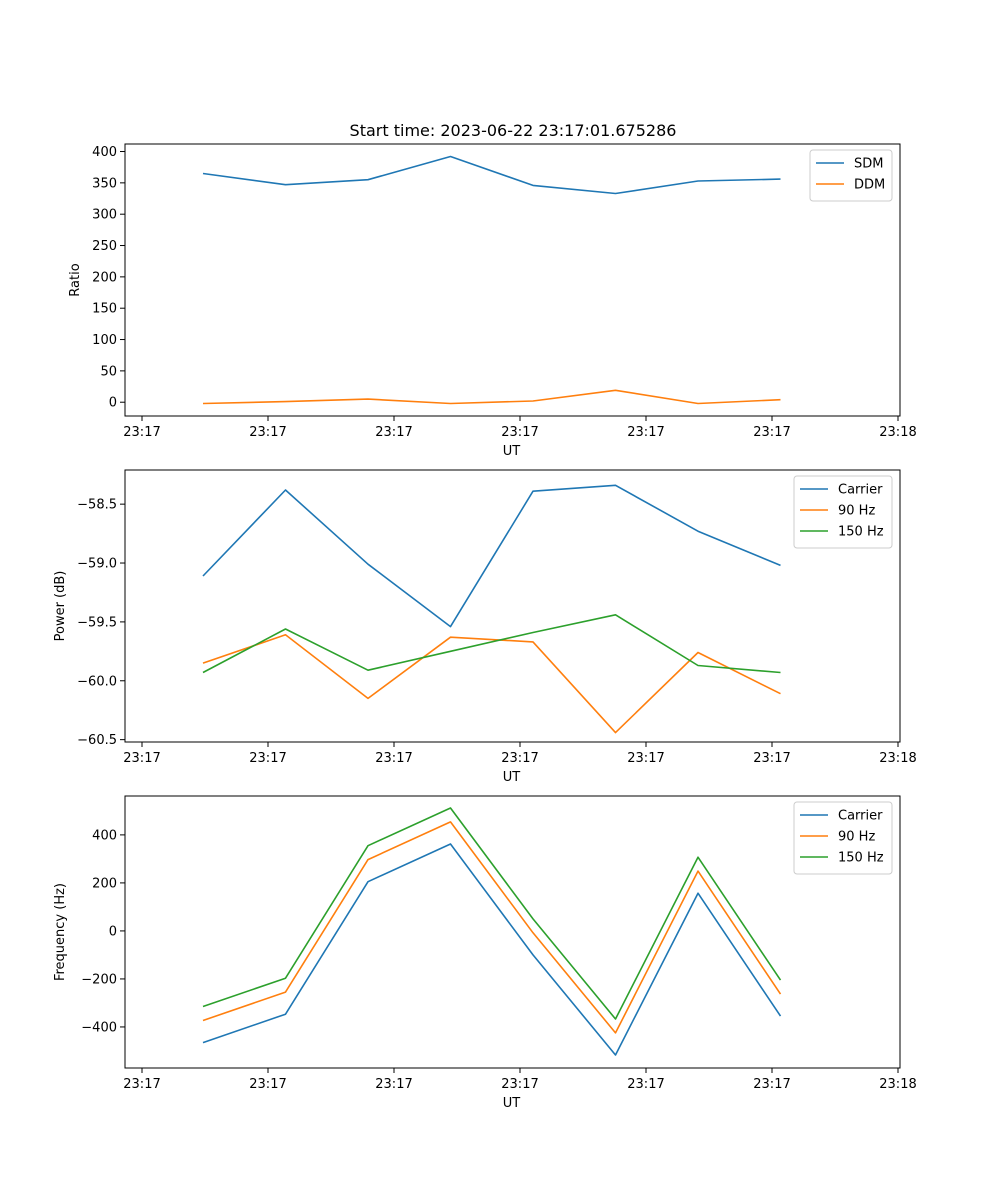 This screenshot has height=1200, width=1000. Describe the element at coordinates (104, 246) in the screenshot. I see `y-tick-label: 250` at that location.